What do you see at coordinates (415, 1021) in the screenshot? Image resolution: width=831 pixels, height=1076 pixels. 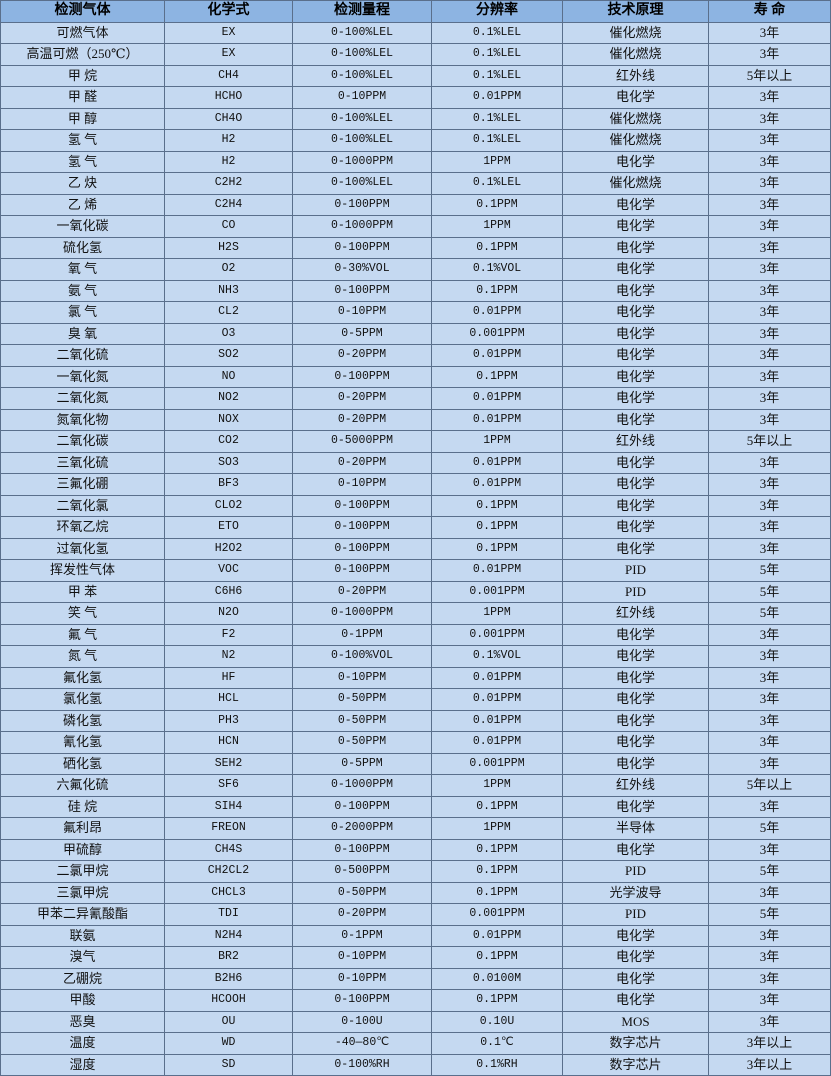 I see `table-row: 恶臭 OU 0-100U 0.10U MOS 3年` at bounding box center [415, 1021].